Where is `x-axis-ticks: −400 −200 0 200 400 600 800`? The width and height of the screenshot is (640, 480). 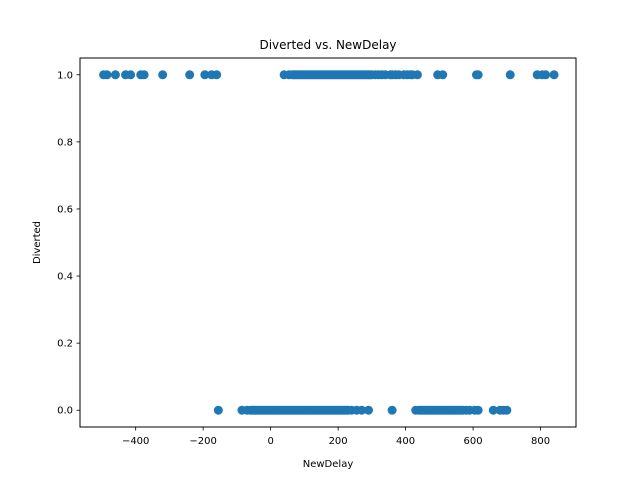
x-axis-ticks: −400 −200 0 200 400 600 800 is located at coordinates (336, 437).